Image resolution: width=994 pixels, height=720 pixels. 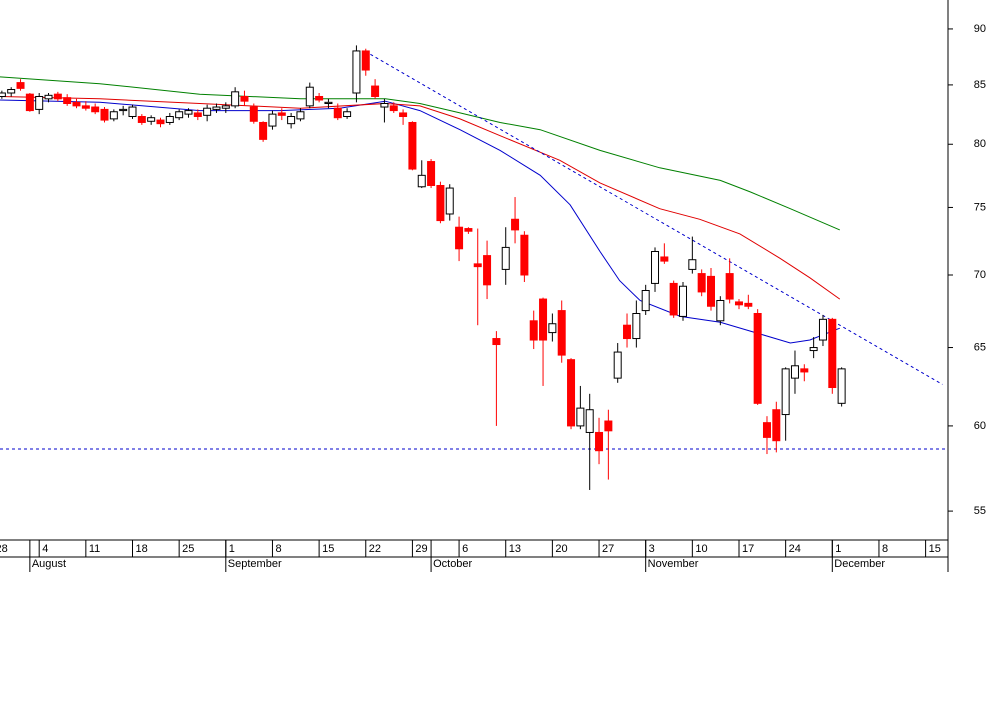 I want to click on x-tick-label: 24, so click(x=795, y=549).